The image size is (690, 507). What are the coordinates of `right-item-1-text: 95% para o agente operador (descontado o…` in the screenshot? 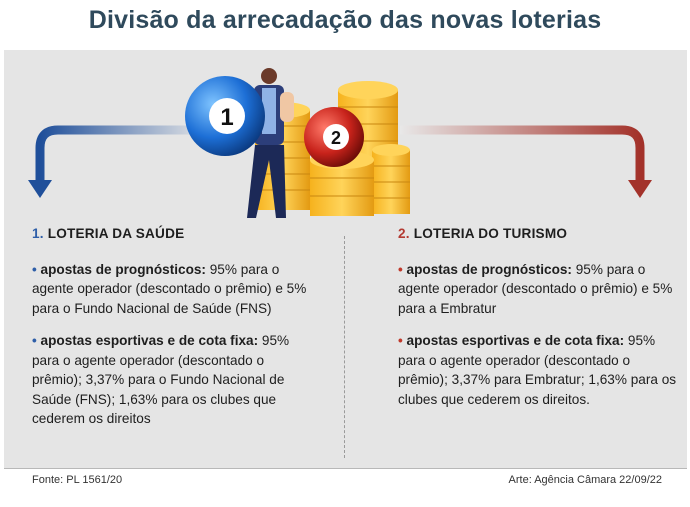 It's located at (535, 288).